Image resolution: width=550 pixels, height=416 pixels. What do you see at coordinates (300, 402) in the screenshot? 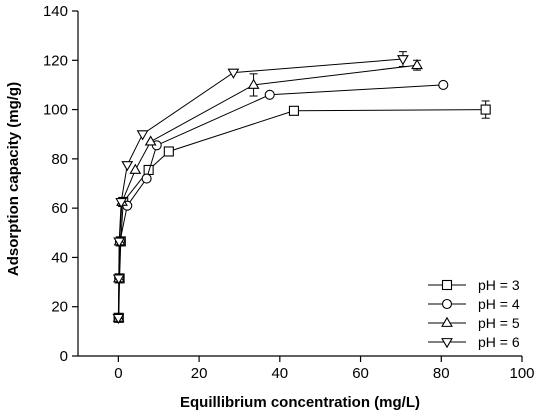
I see `x-axis-title: Equillibrium concentration (mg/L)` at bounding box center [300, 402].